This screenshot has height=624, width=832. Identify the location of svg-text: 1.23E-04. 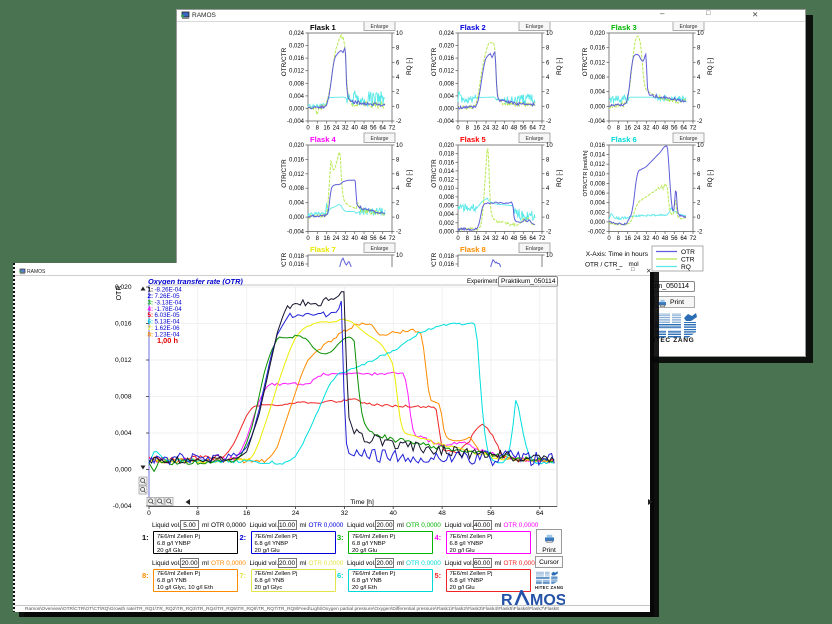
(168, 334).